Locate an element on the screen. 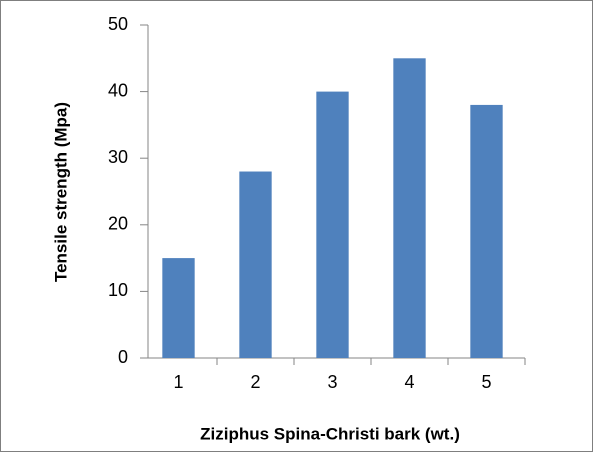 This screenshot has width=593, height=452. y-tick-label: 30 is located at coordinates (118, 157).